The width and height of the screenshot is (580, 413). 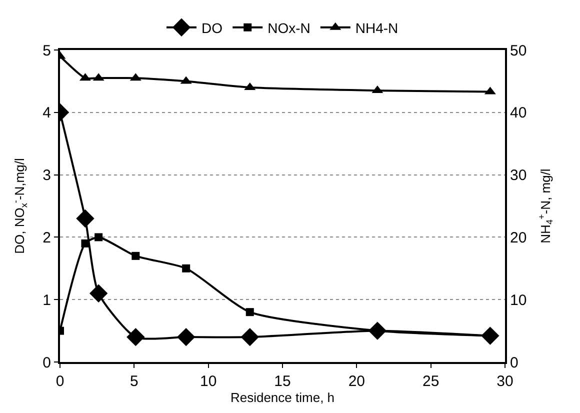 What do you see at coordinates (46, 175) in the screenshot?
I see `y-tick-label: 3` at bounding box center [46, 175].